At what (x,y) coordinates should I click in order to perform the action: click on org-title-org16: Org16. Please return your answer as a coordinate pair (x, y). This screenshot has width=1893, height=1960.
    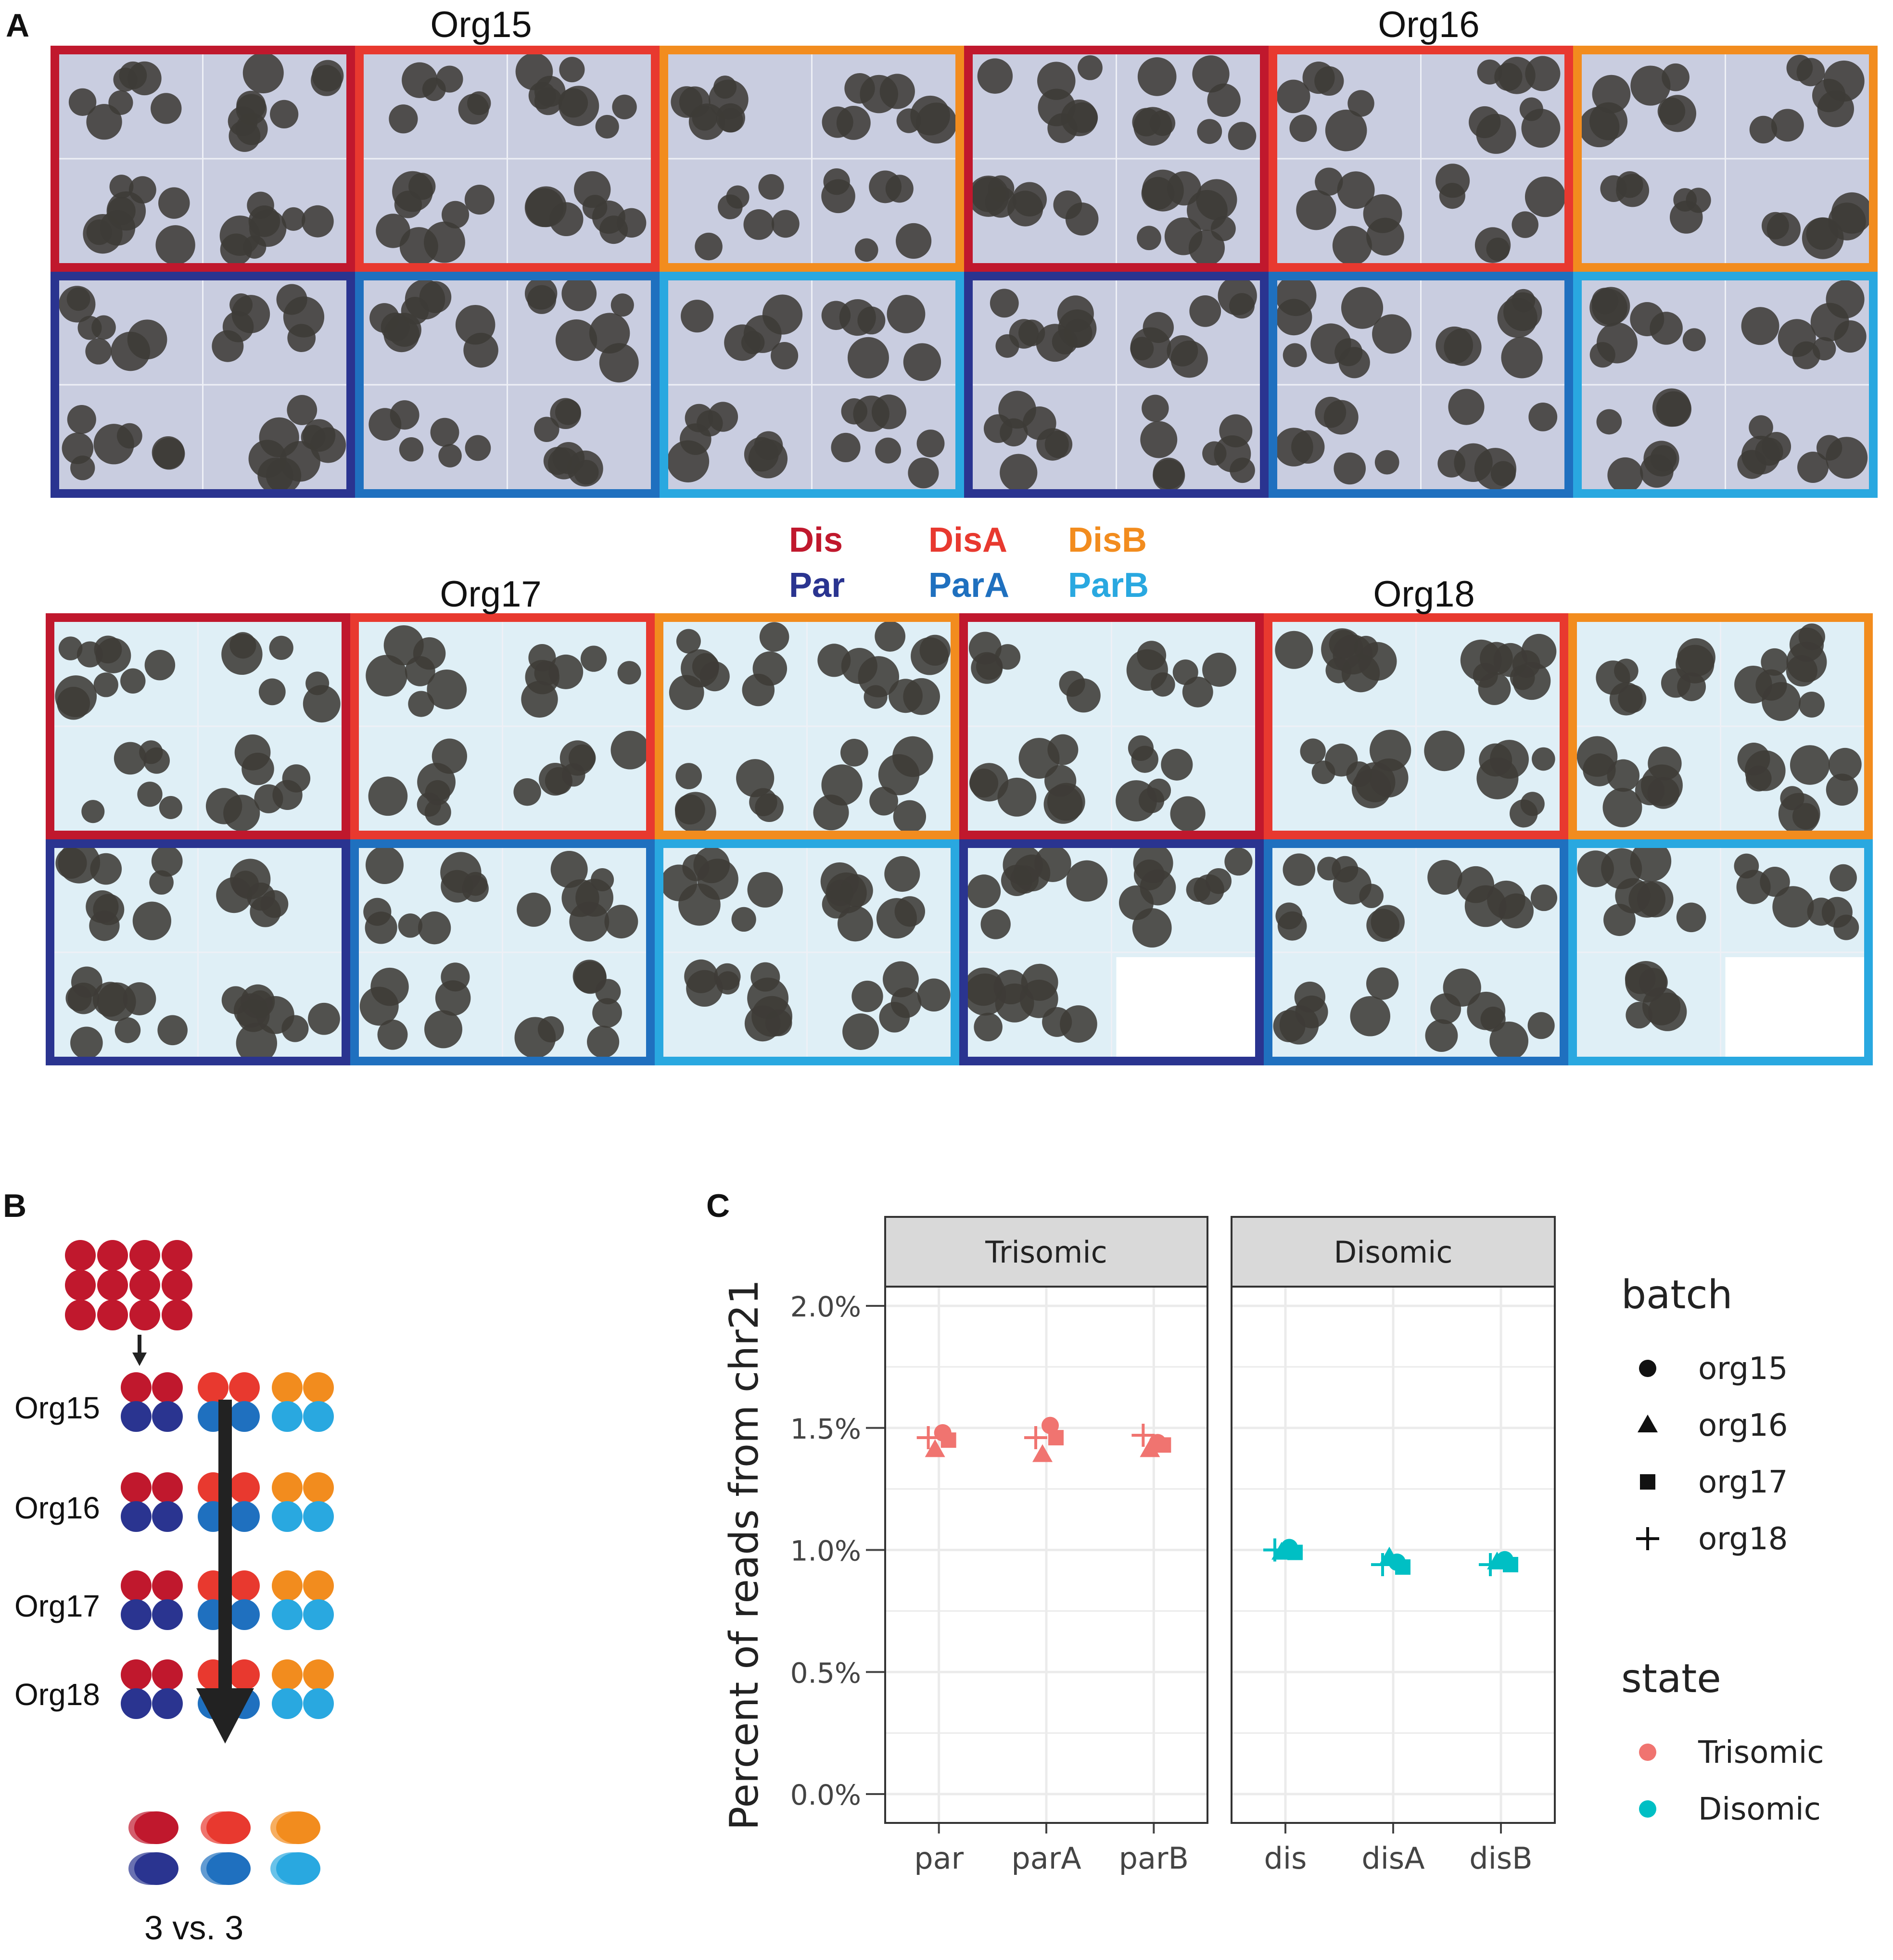
    Looking at the image, I should click on (1429, 24).